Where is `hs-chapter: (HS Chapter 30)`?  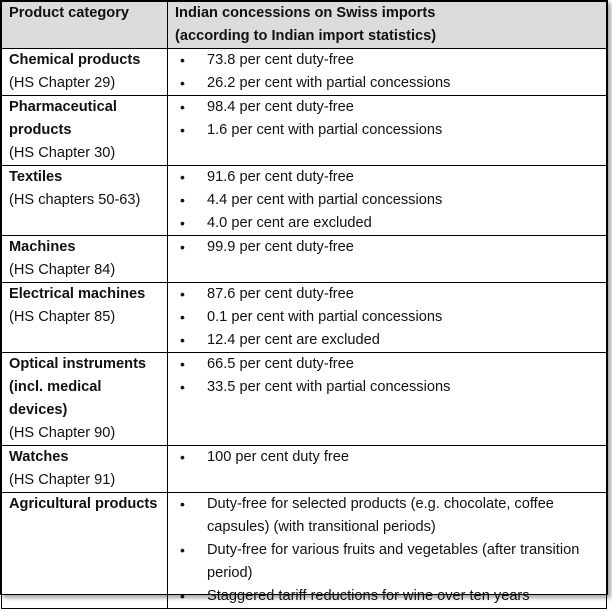 hs-chapter: (HS Chapter 30) is located at coordinates (62, 153).